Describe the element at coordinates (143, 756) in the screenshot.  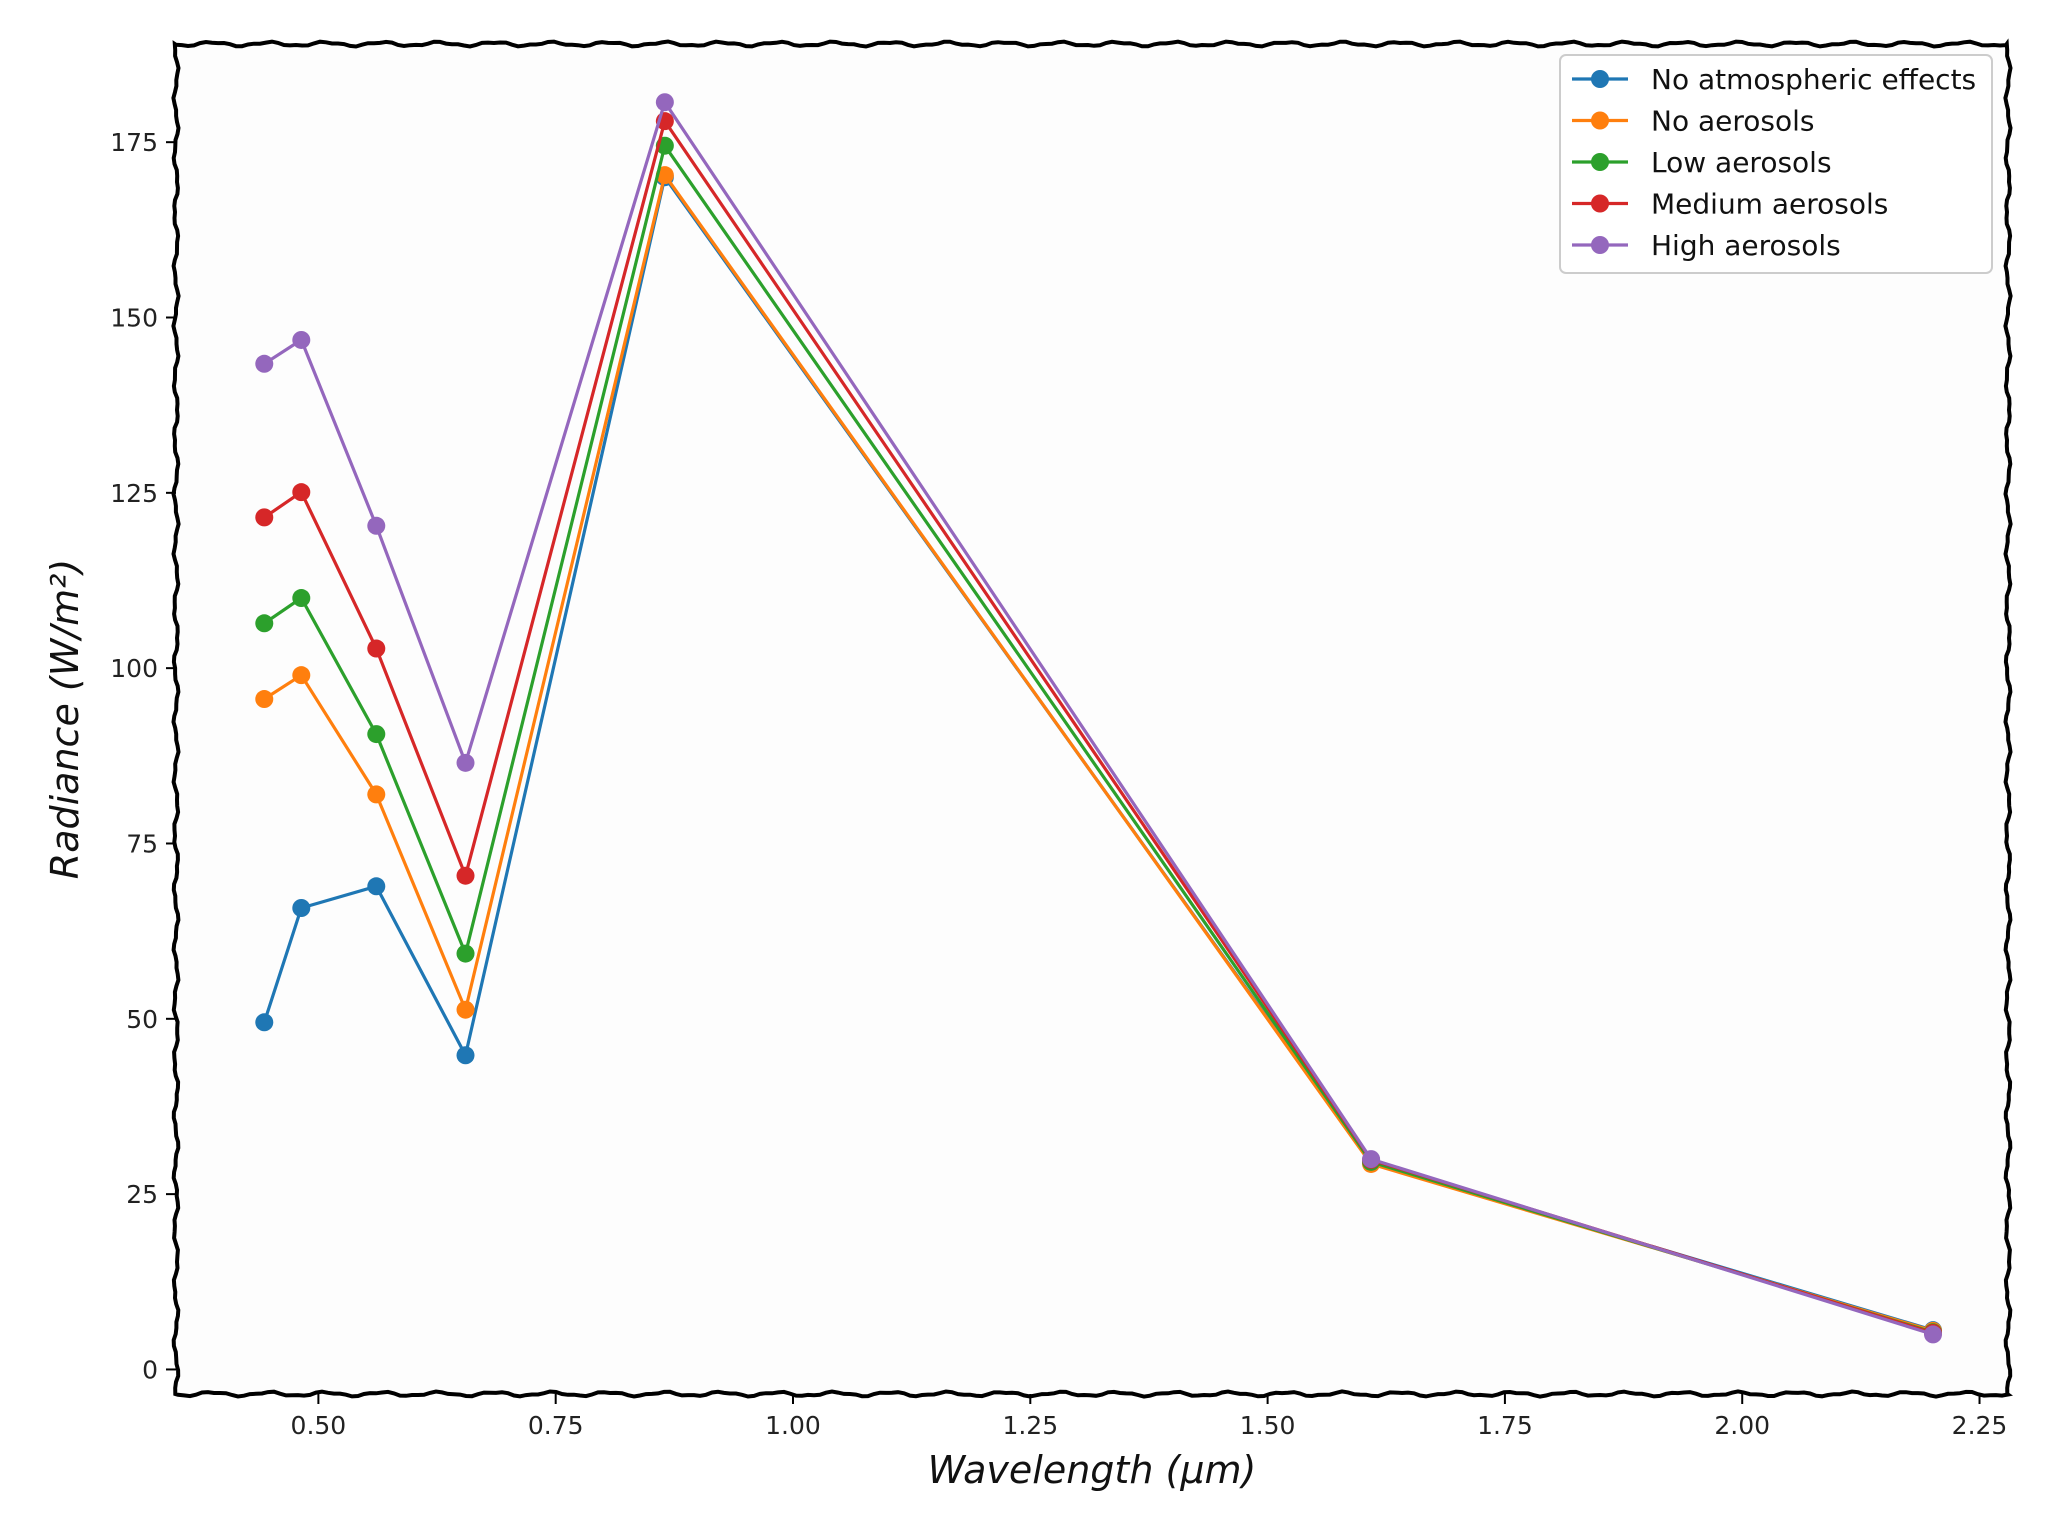
I see `y-axis-ticks: 0 25 50 75 100 125 150 175` at that location.